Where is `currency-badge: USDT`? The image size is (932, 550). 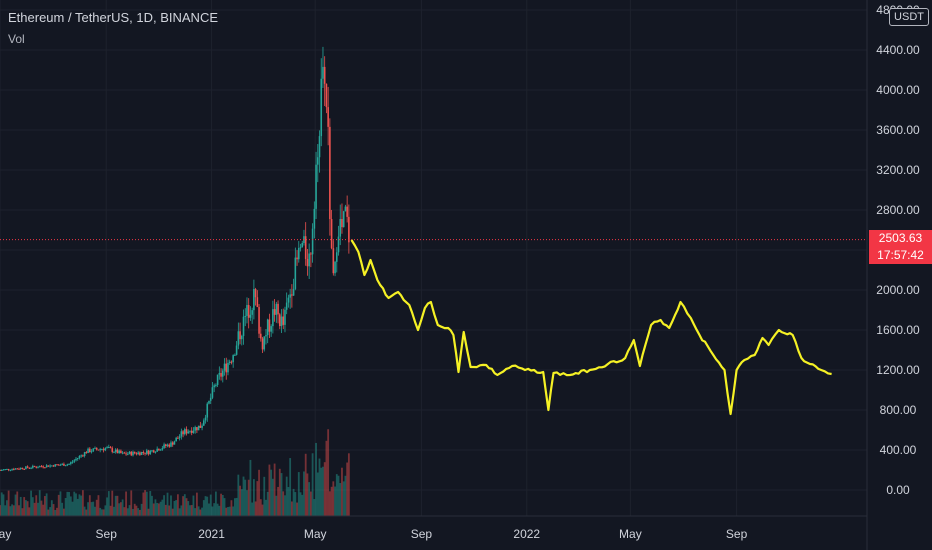 currency-badge: USDT is located at coordinates (909, 17).